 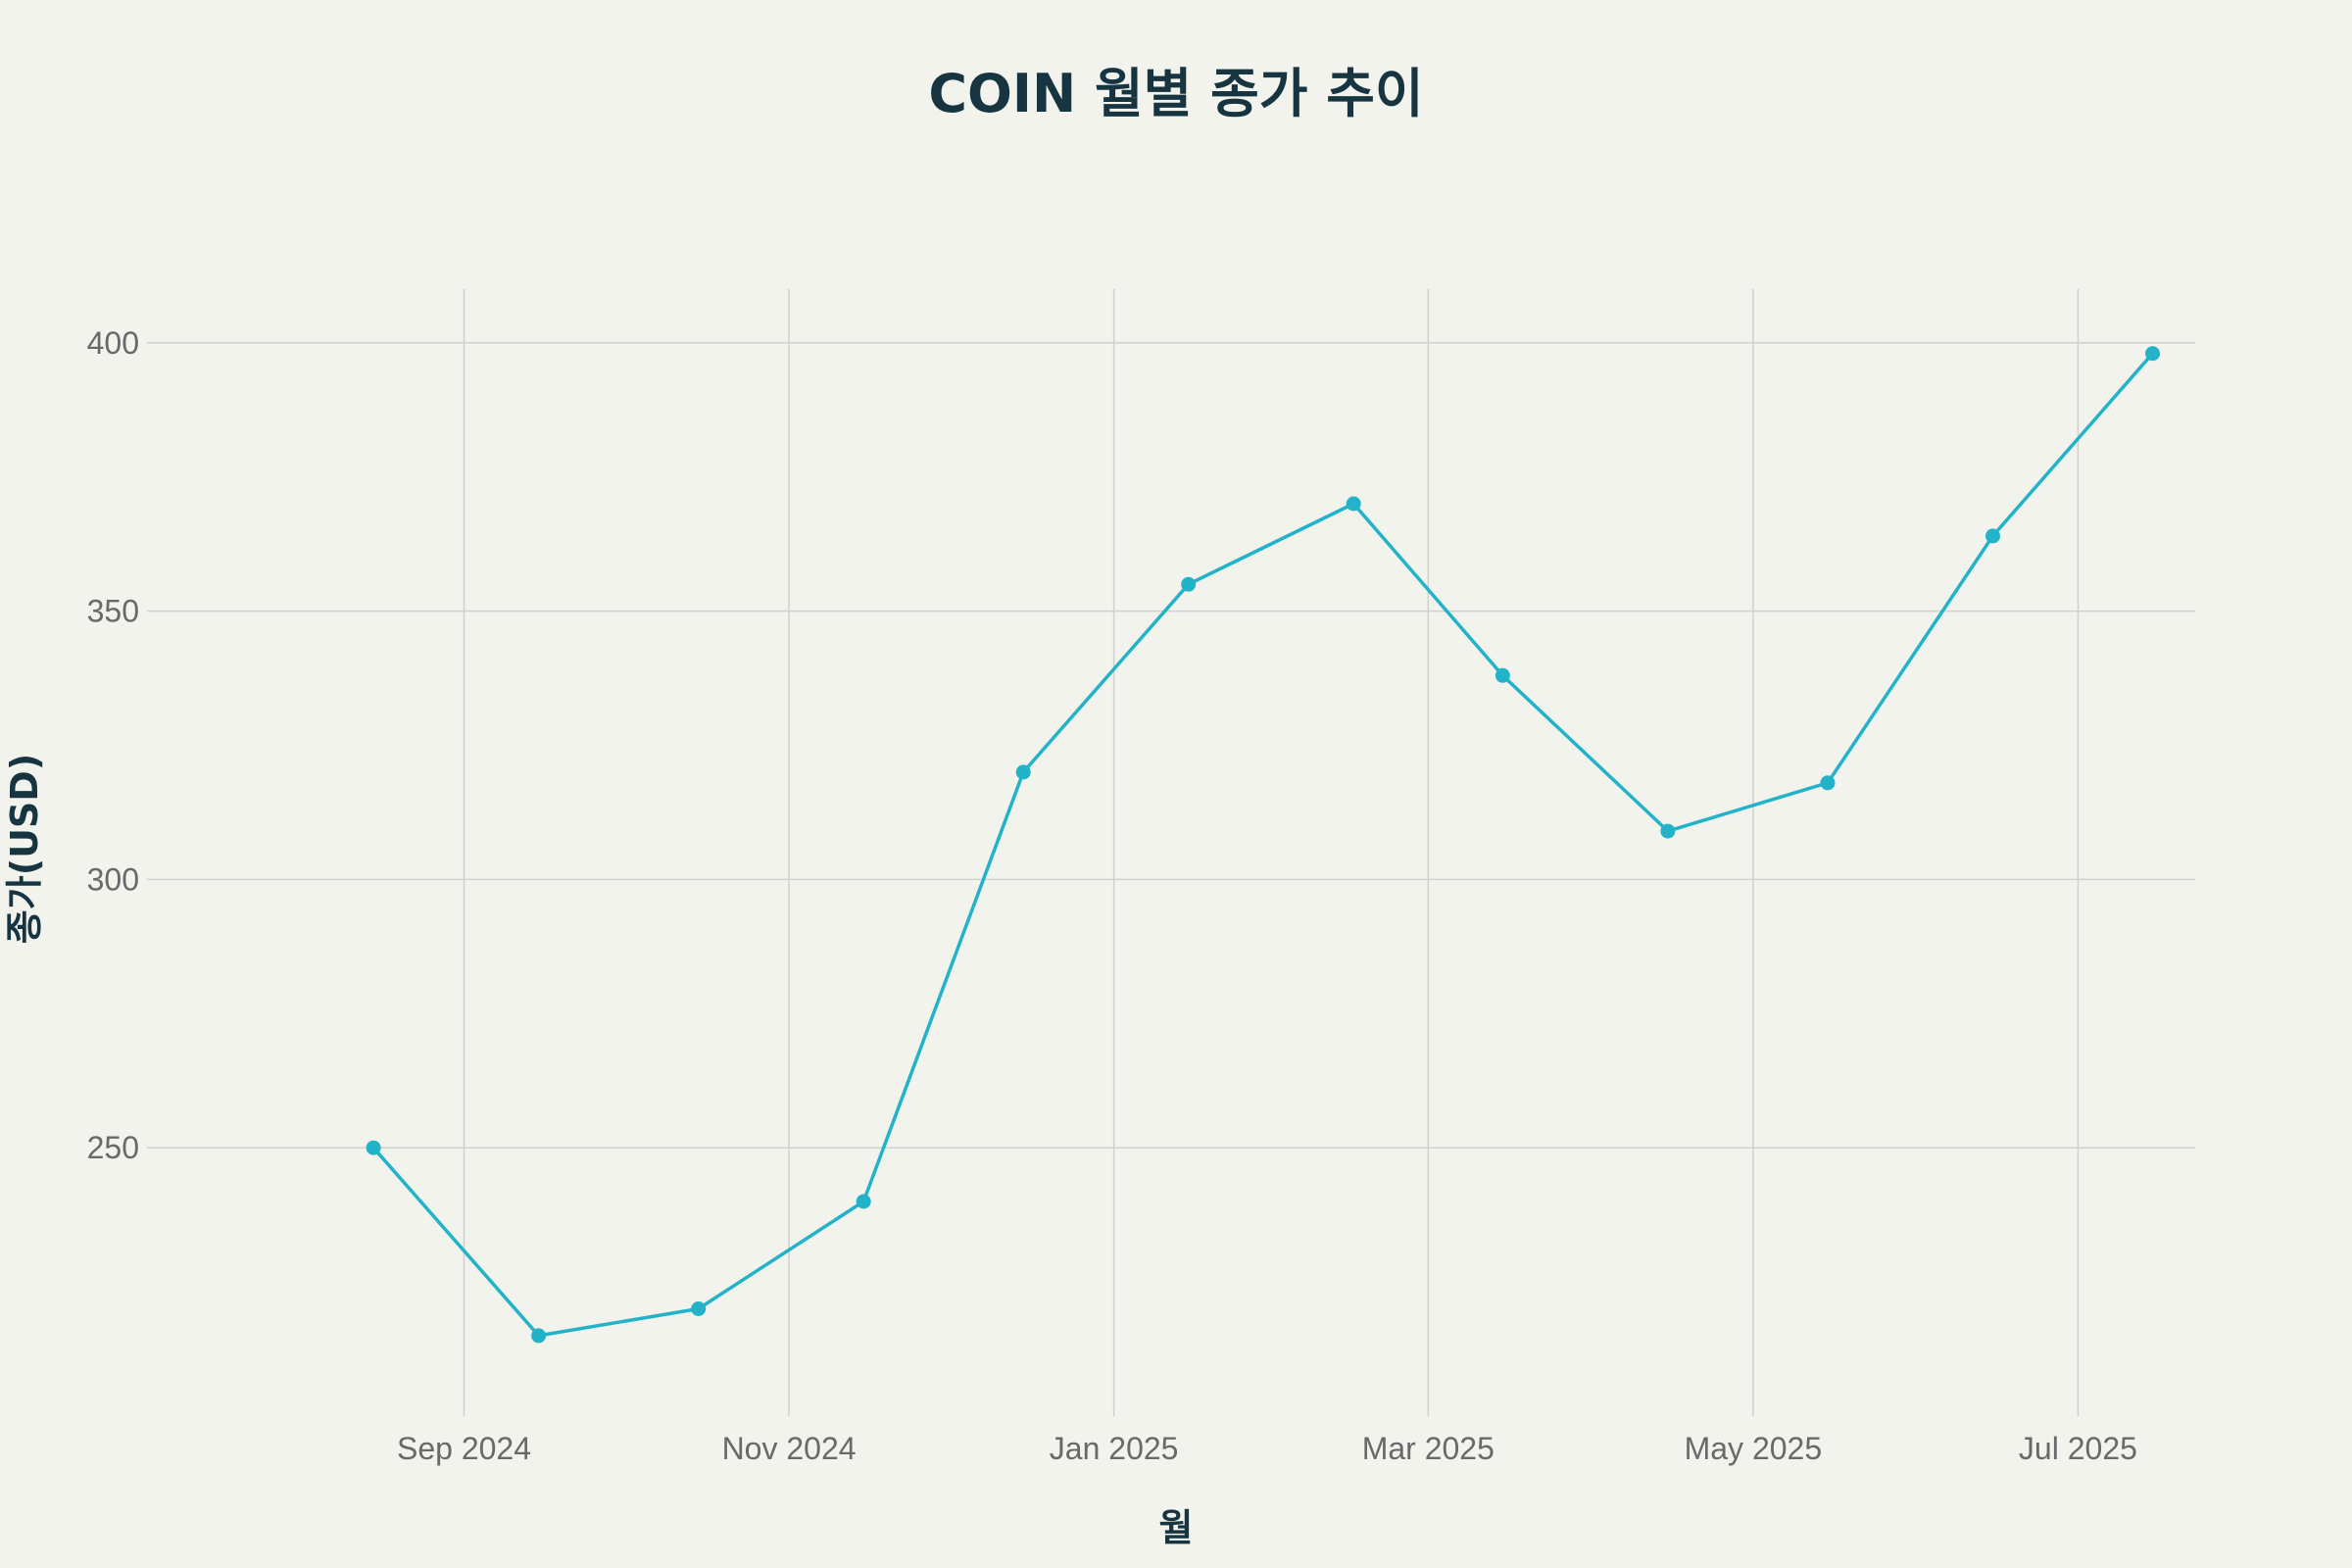 What do you see at coordinates (1428, 1448) in the screenshot?
I see `x-tick-label: Mar 2025` at bounding box center [1428, 1448].